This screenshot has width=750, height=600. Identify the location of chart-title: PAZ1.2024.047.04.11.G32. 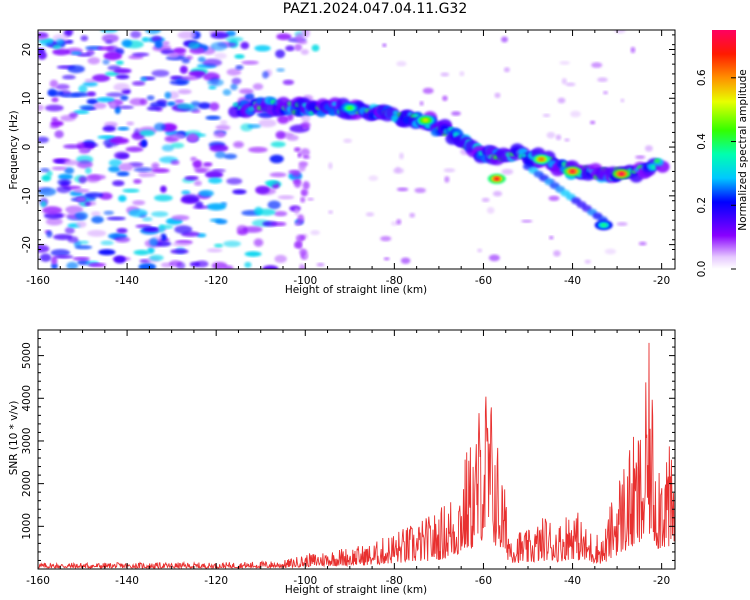
(375, 9).